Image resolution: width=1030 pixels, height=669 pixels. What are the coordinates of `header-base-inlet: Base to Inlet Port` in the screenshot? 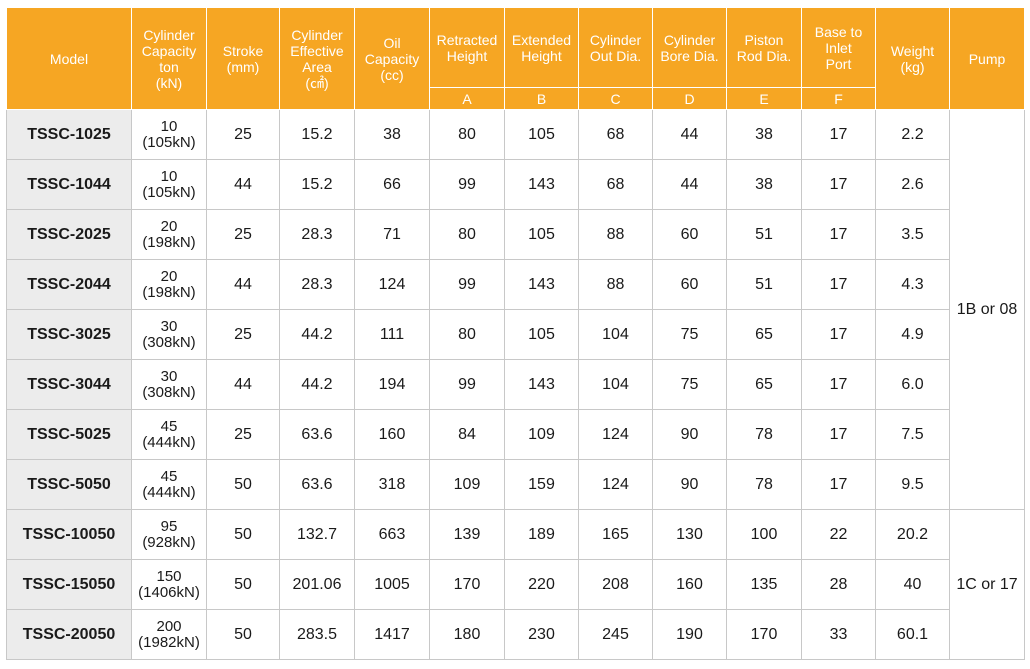 It's located at (838, 47).